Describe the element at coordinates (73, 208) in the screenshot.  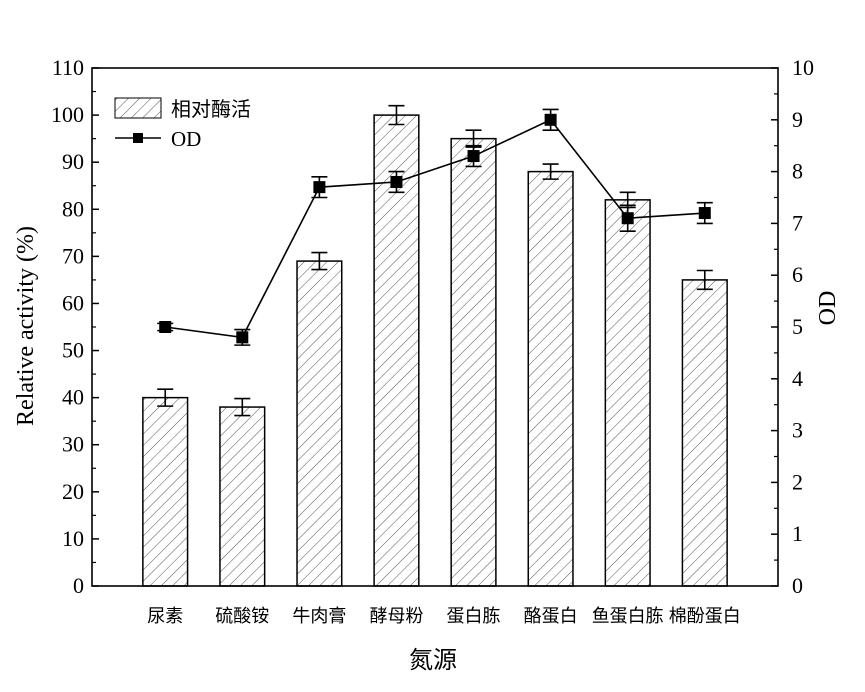
I see `y-tick-label: 80` at that location.